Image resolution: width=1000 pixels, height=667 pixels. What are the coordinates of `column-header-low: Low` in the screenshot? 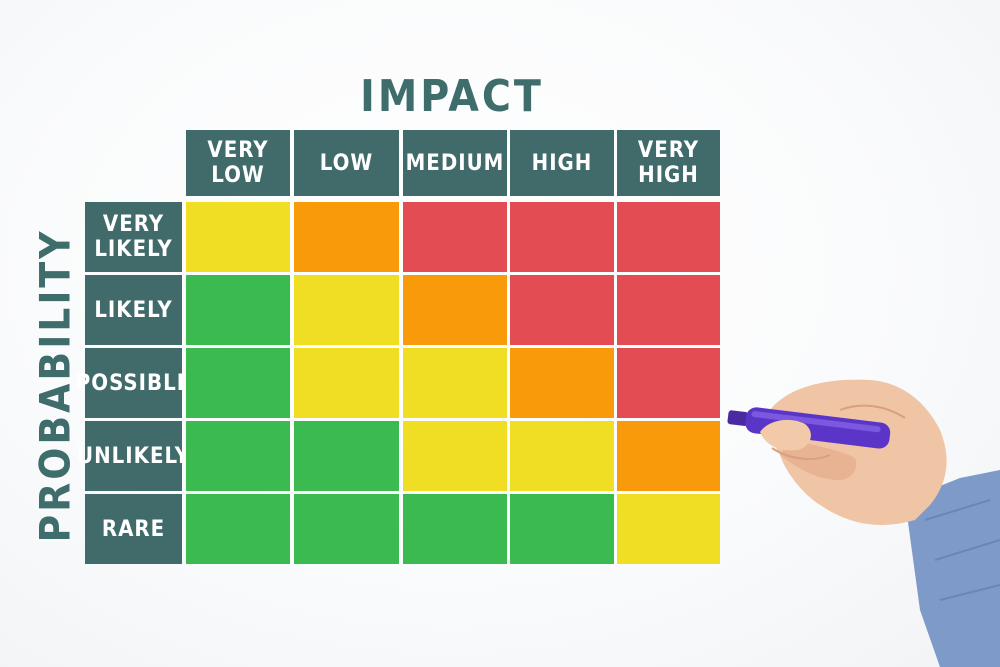 It's located at (346, 163).